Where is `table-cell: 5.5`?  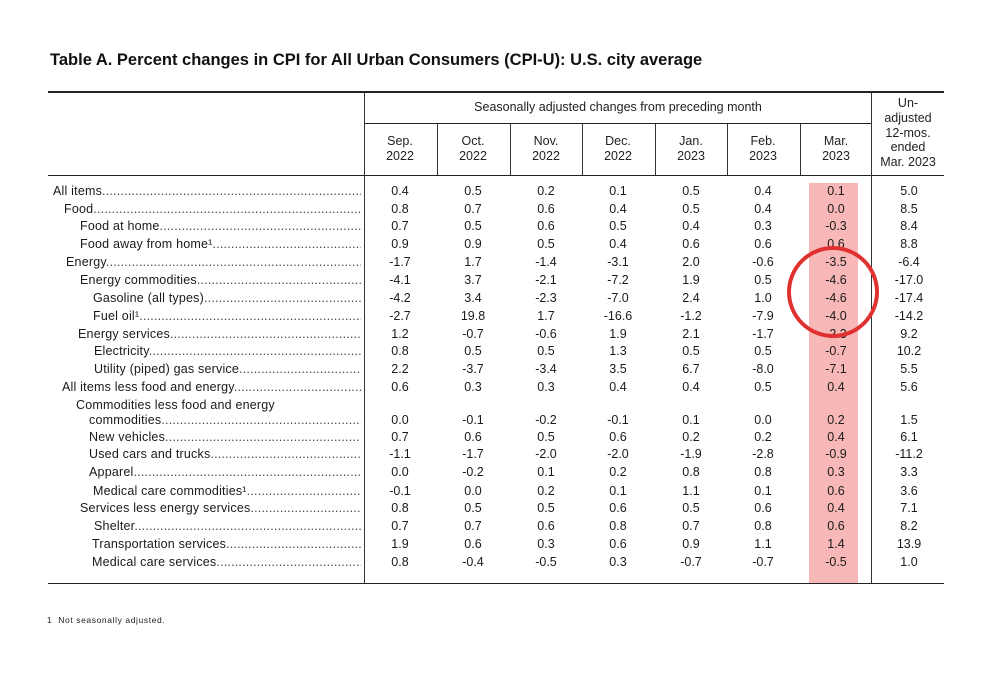 table-cell: 5.5 is located at coordinates (909, 369).